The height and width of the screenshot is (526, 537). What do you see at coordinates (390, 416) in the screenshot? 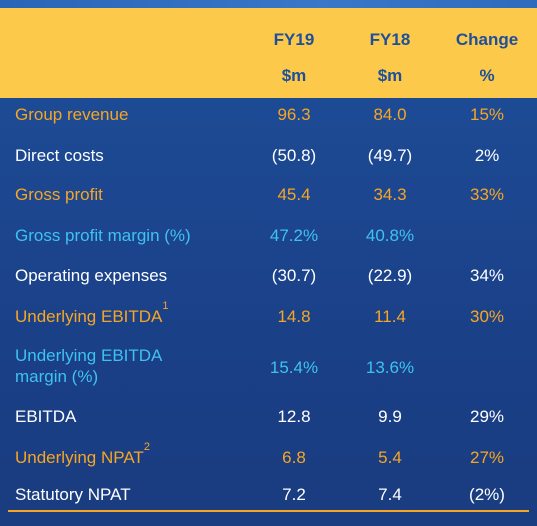
I see `fy18-value: 9.9` at bounding box center [390, 416].